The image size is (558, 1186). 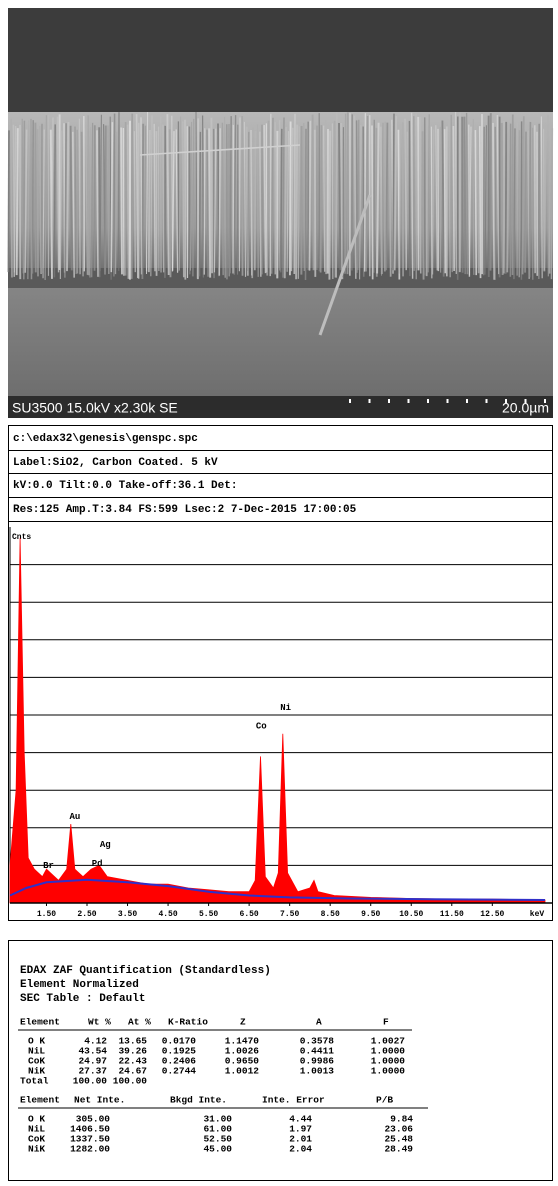 I want to click on table-cell: 9.84, so click(x=401, y=1119).